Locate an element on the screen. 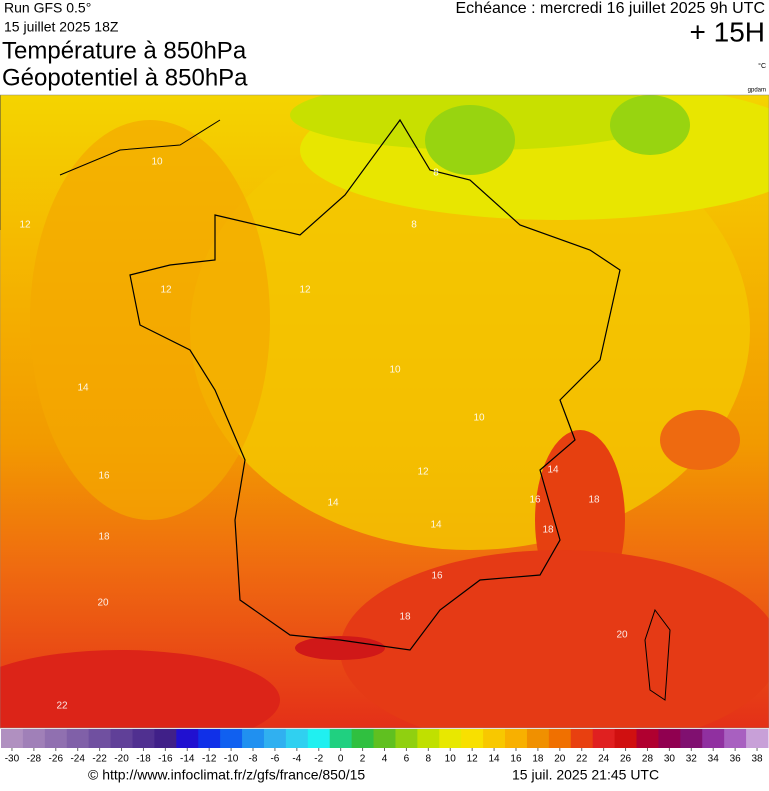 The image size is (769, 791). colorbar-label: -28 is located at coordinates (34, 759).